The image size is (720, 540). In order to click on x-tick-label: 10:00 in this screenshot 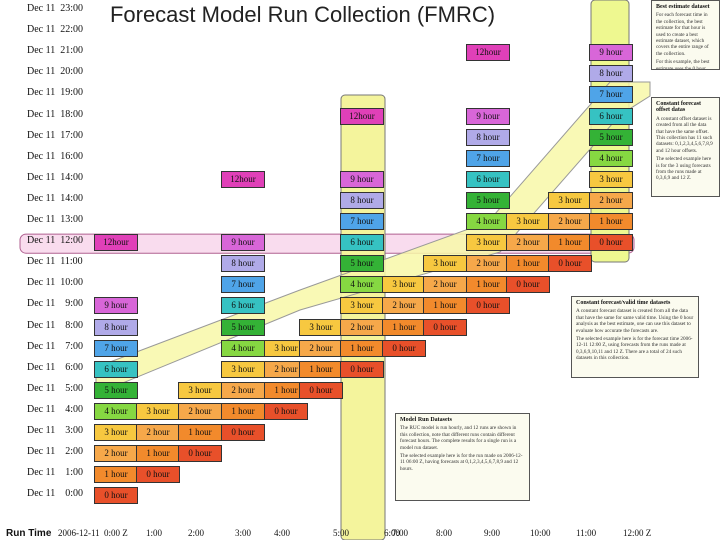, I will do `click(540, 533)`.